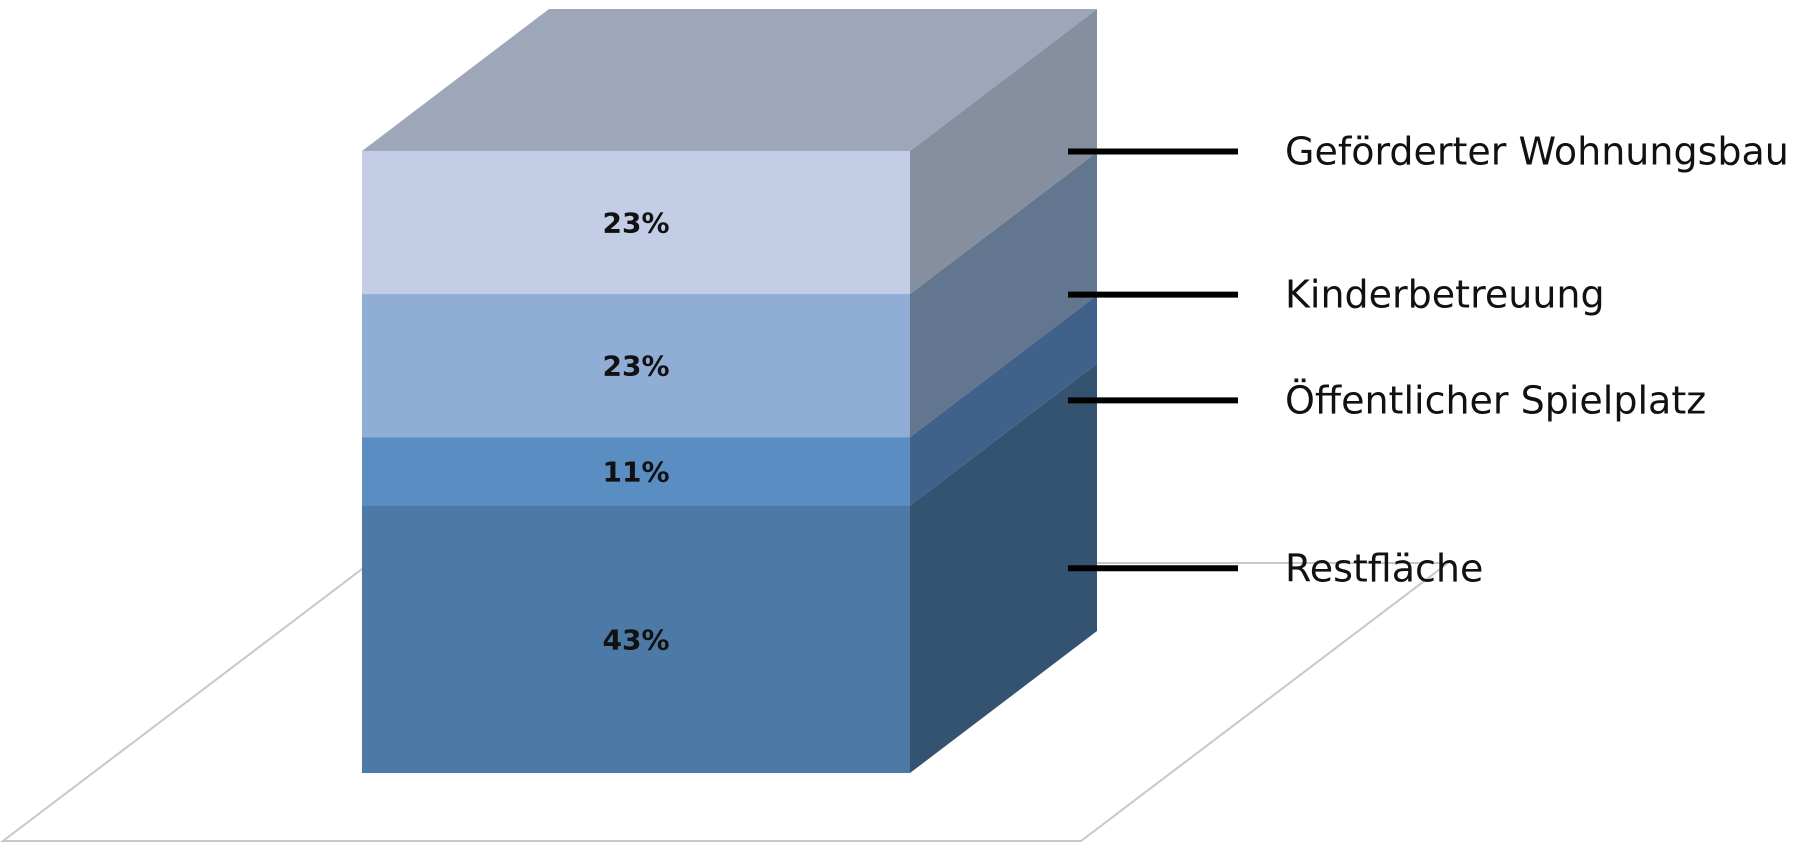  What do you see at coordinates (1003, 568) in the screenshot?
I see `bar-segment-side-restflaeche` at bounding box center [1003, 568].